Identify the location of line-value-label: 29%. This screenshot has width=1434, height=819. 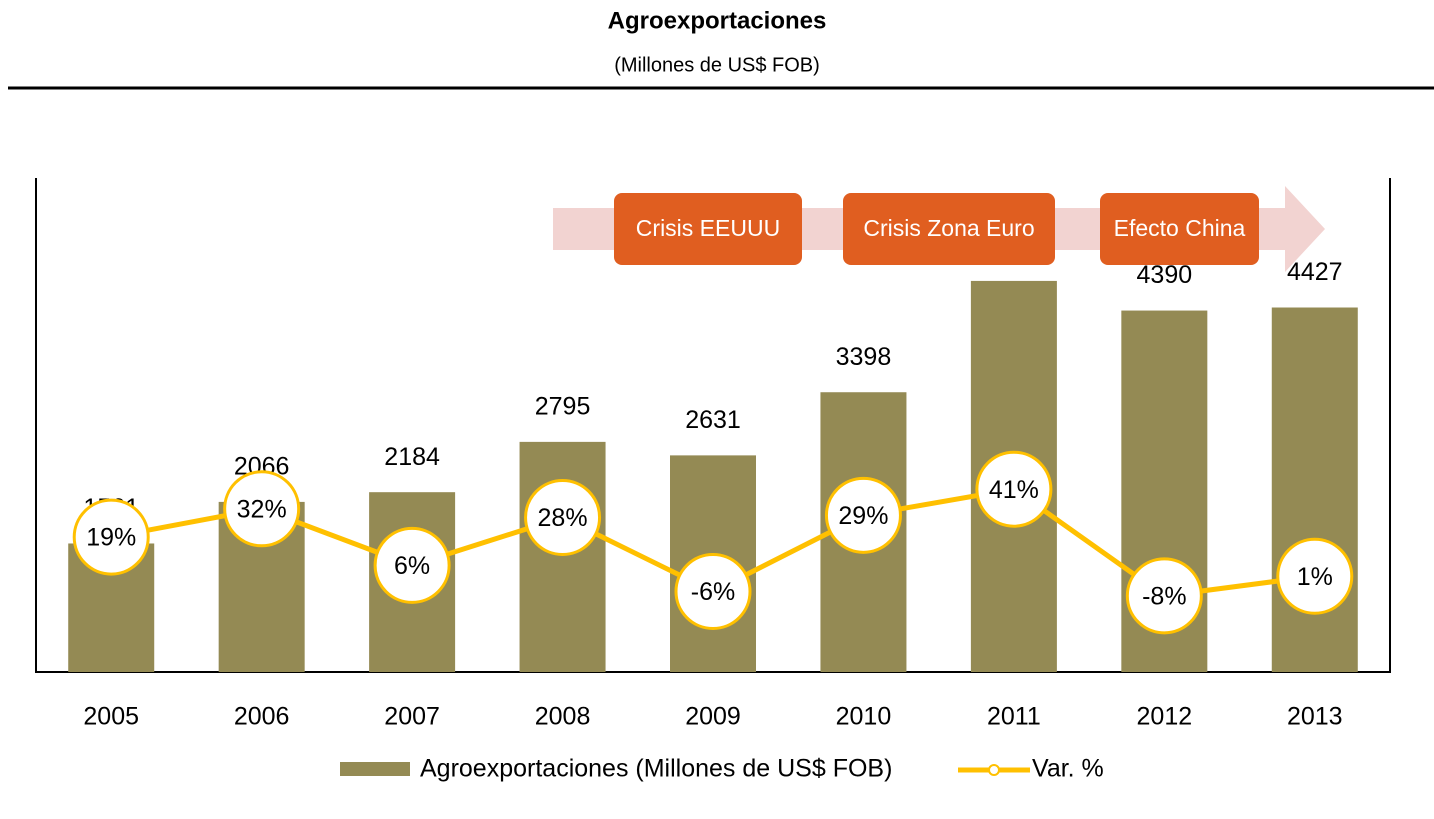
(863, 516).